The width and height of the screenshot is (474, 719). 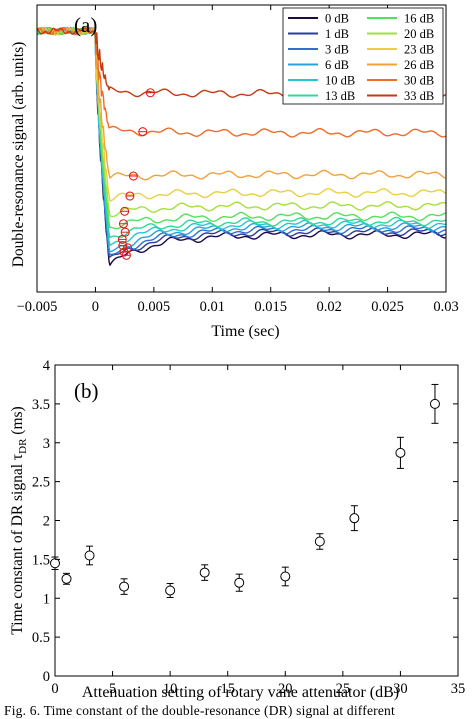 I want to click on panel-b-y-axis-label: Time constant of DR signal τDR (ms), so click(x=19, y=520).